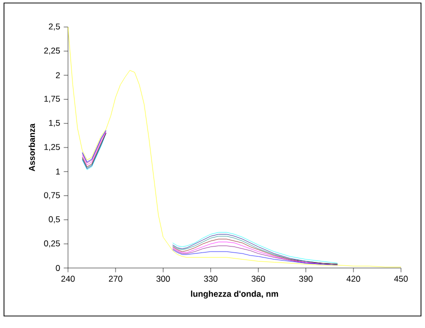  I want to click on y-tick-label: 0,75, so click(52, 196).